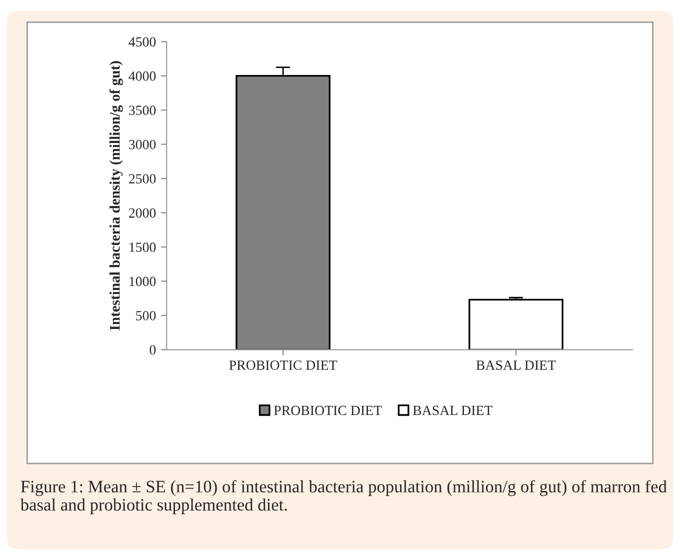 This screenshot has width=680, height=555. Describe the element at coordinates (343, 497) in the screenshot. I see `caption: Figure 1: Mean ± SE (n=10) of intestinal bacteria population (million/g of gut) of marron fed basal and probiotic supplemented diet.` at that location.